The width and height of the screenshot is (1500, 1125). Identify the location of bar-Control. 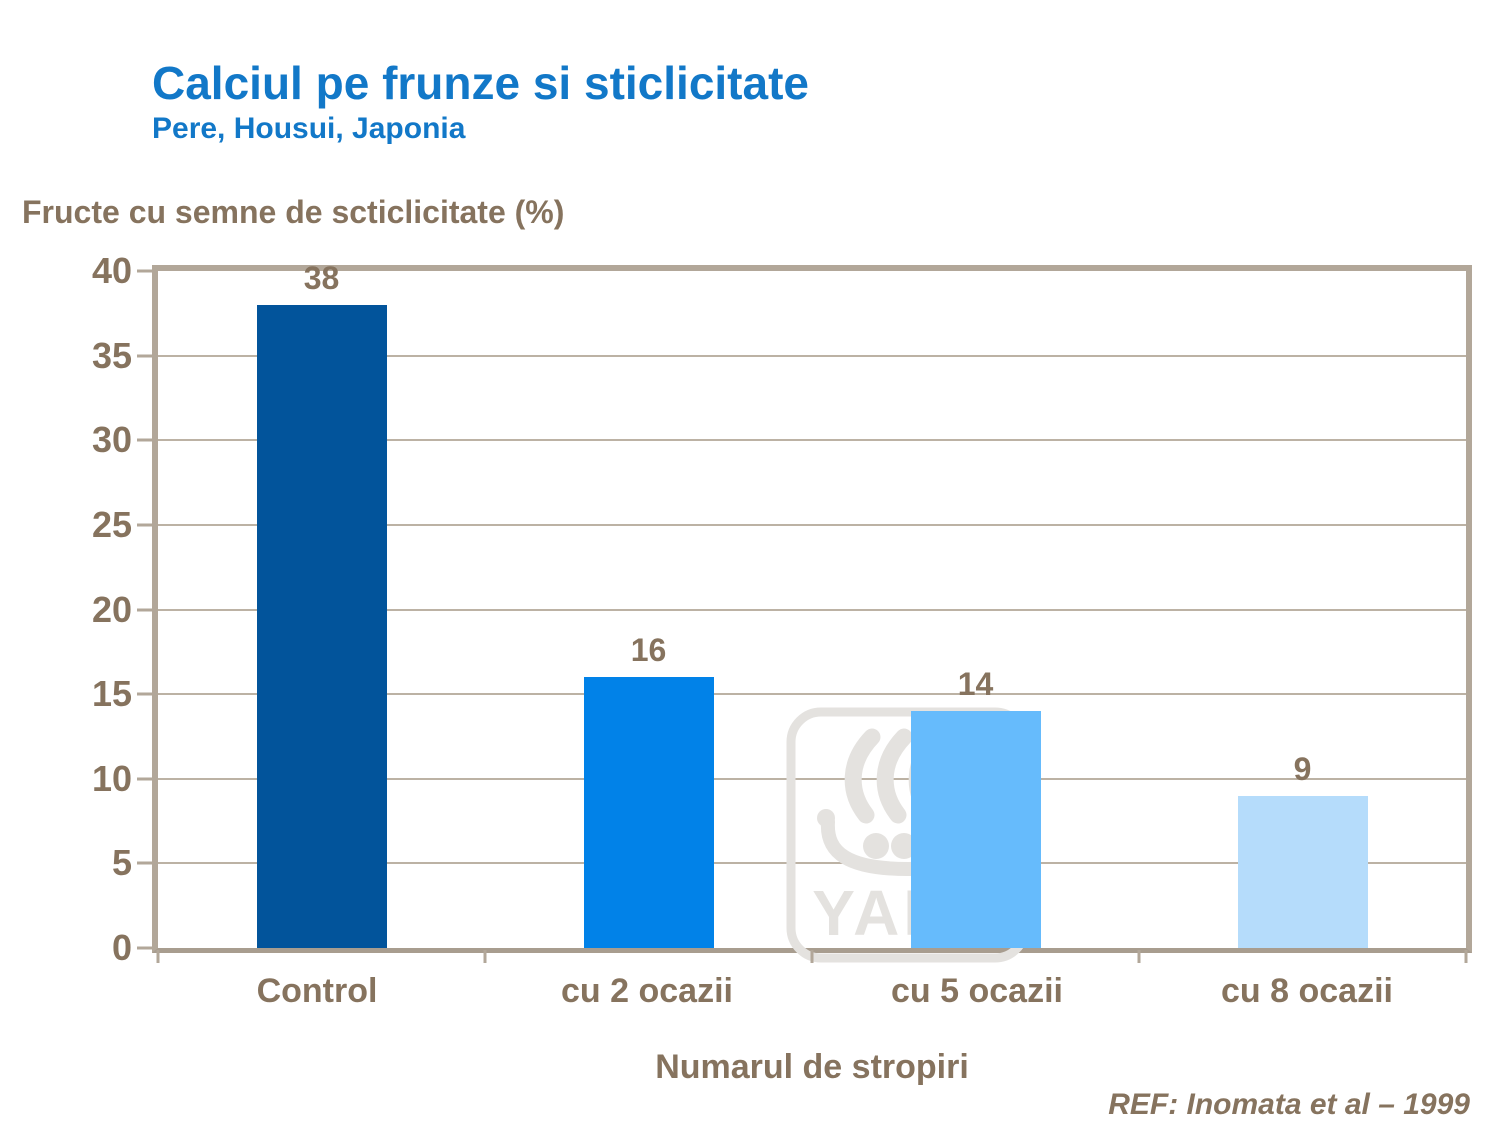
(321, 626).